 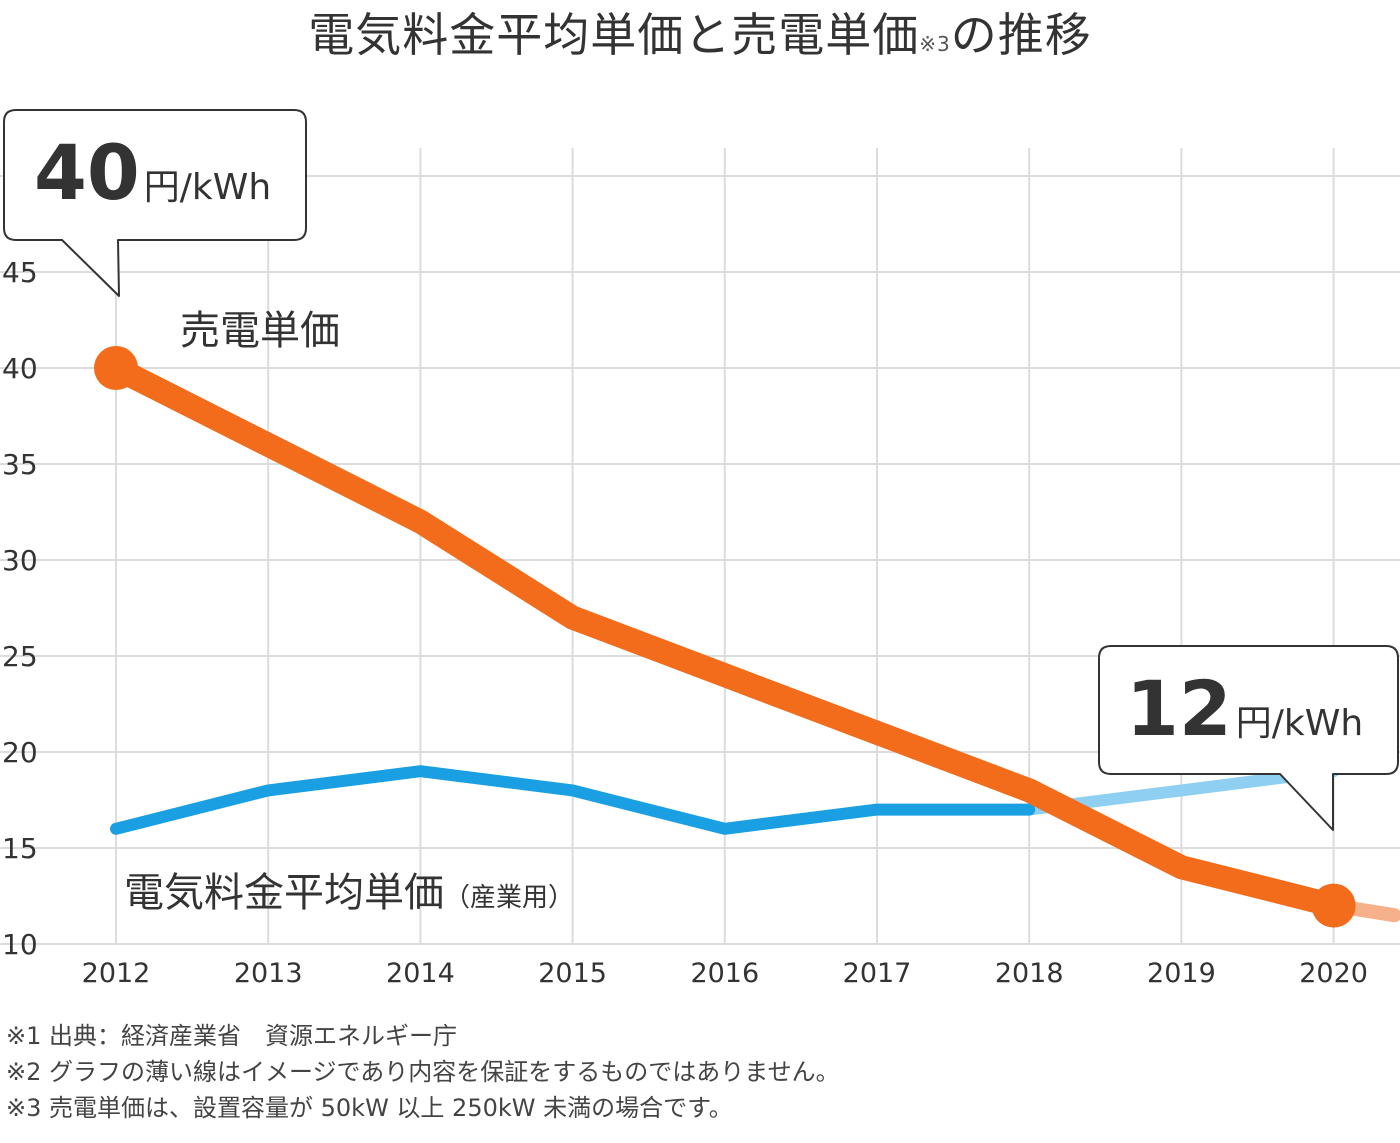 What do you see at coordinates (20, 272) in the screenshot?
I see `y-tick-label: 45` at bounding box center [20, 272].